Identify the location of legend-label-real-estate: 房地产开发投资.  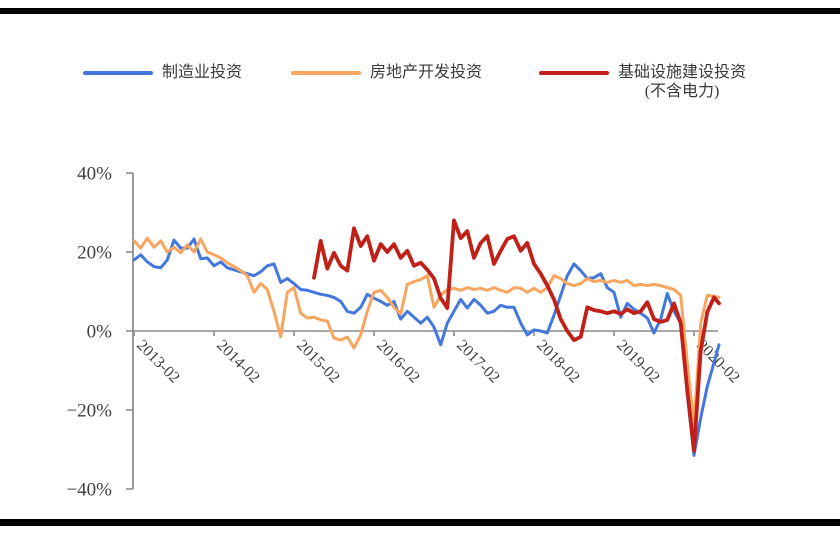
(426, 72).